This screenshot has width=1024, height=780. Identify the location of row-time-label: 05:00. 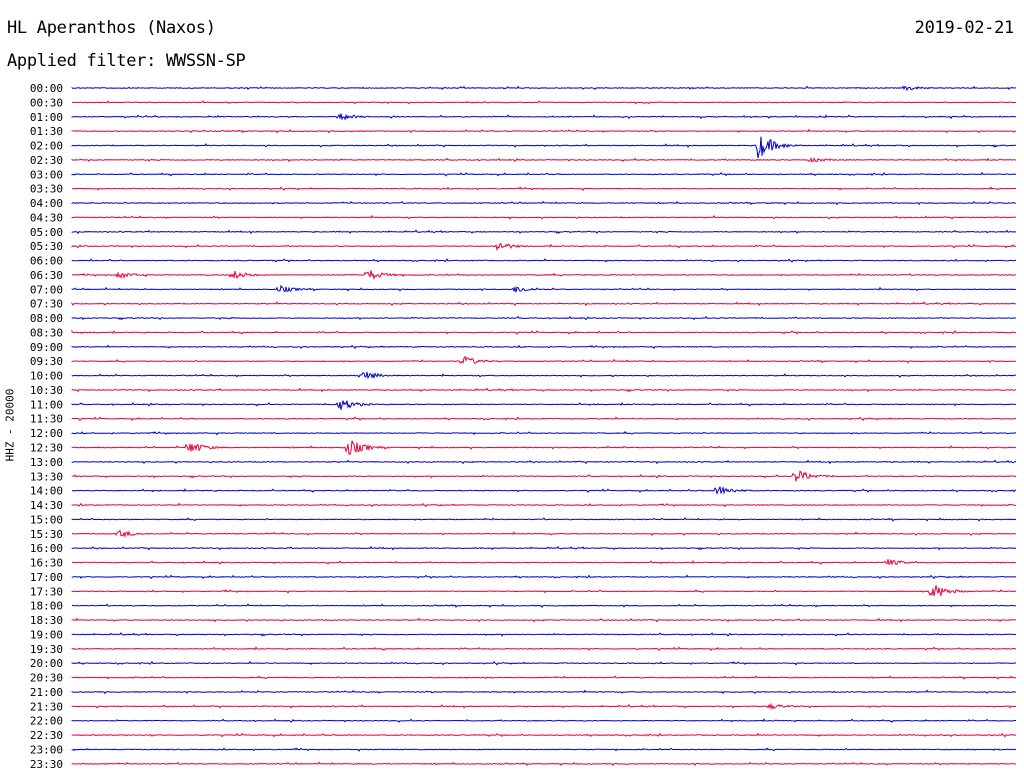
(46, 232).